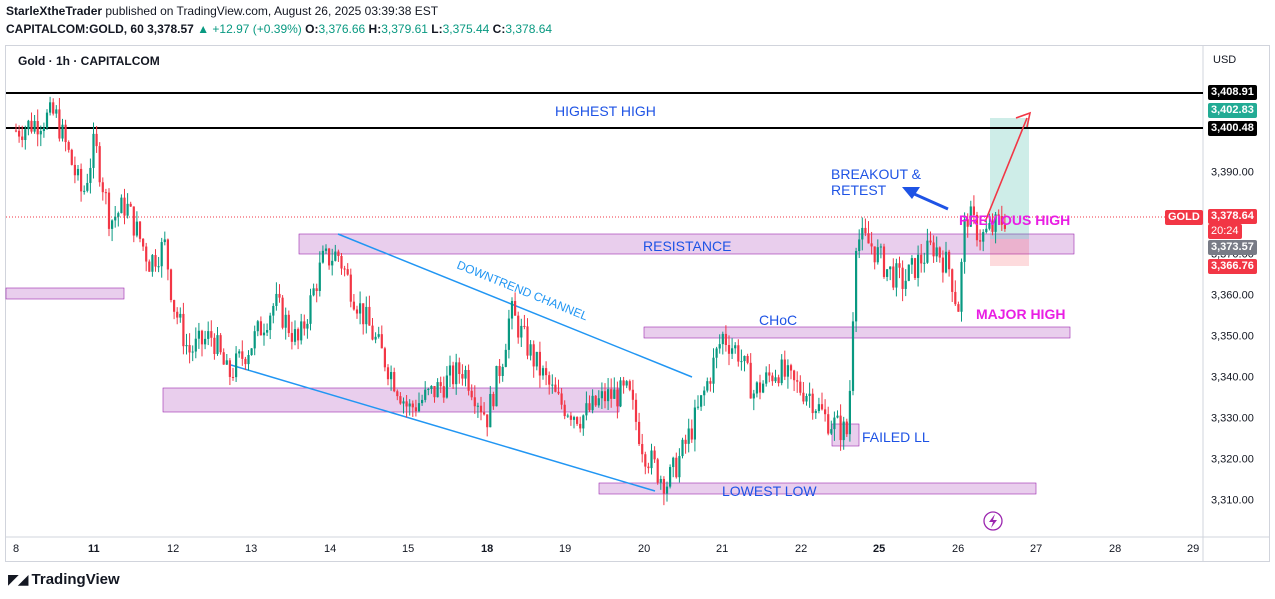 This screenshot has height=599, width=1275. Describe the element at coordinates (1232, 501) in the screenshot. I see `price-tick-label: 3,310.00` at that location.